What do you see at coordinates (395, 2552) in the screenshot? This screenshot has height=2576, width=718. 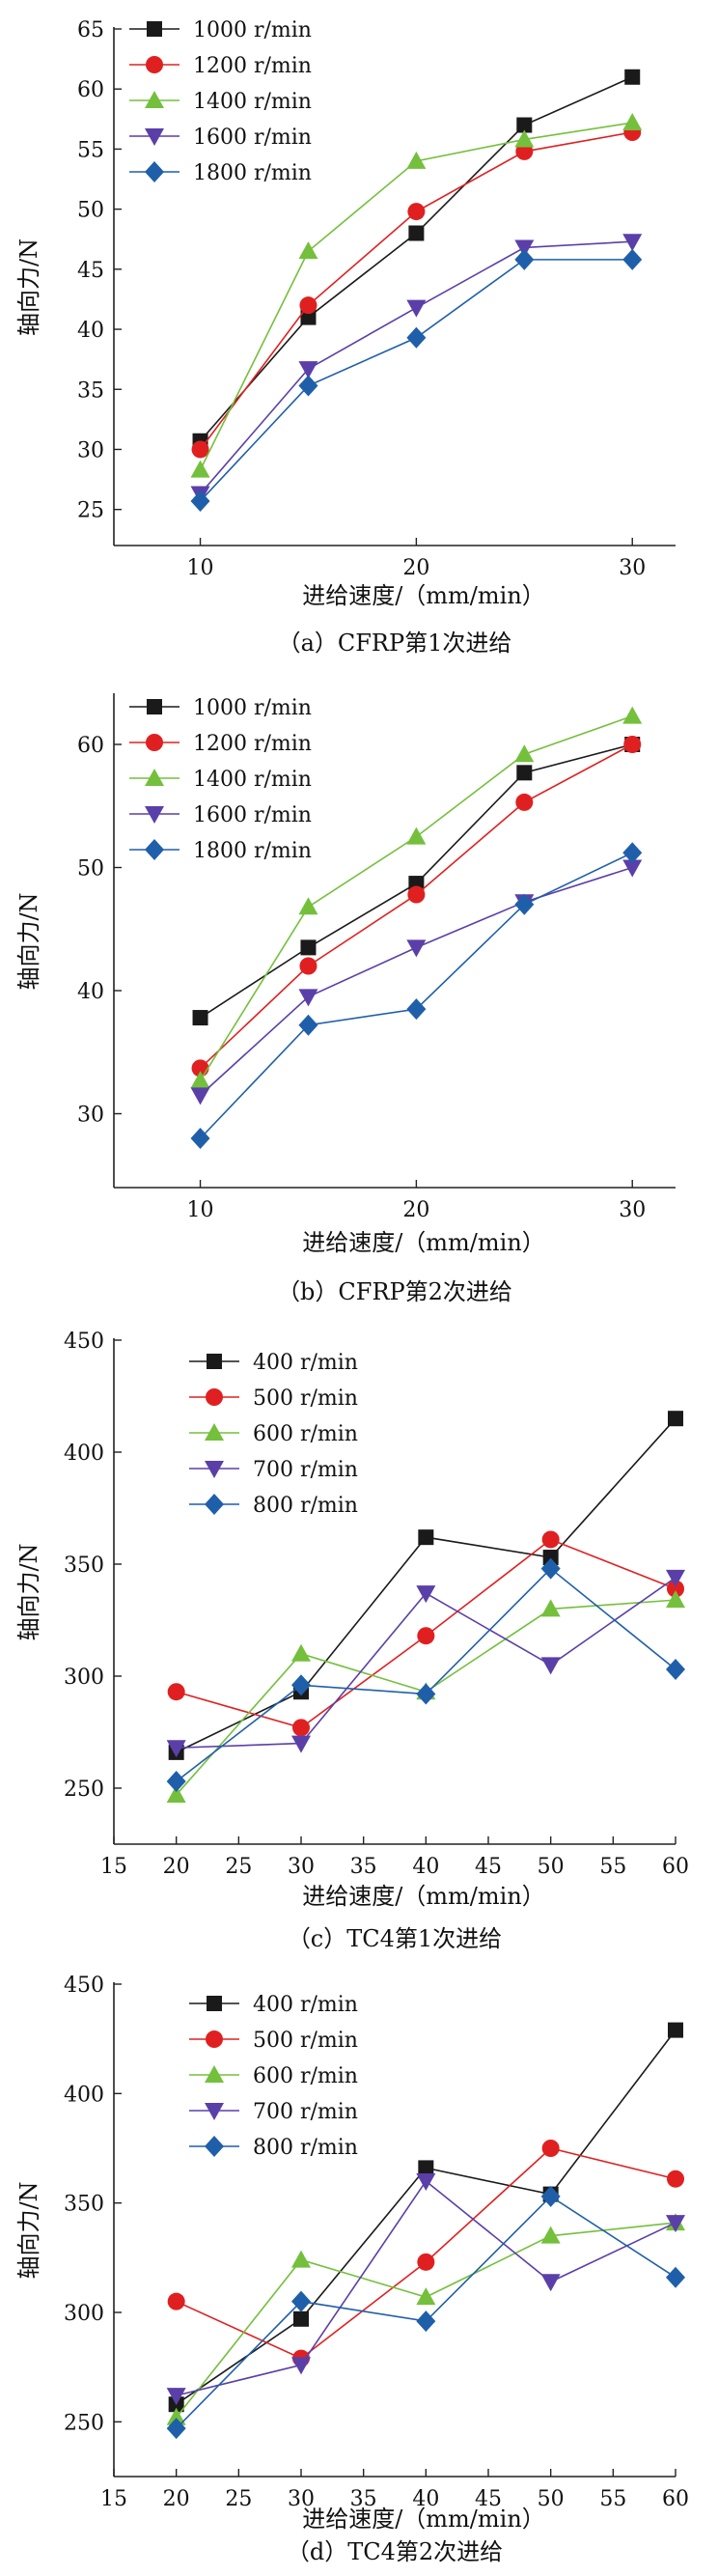 I see `figure-caption: （d）TC4第2次进给` at bounding box center [395, 2552].